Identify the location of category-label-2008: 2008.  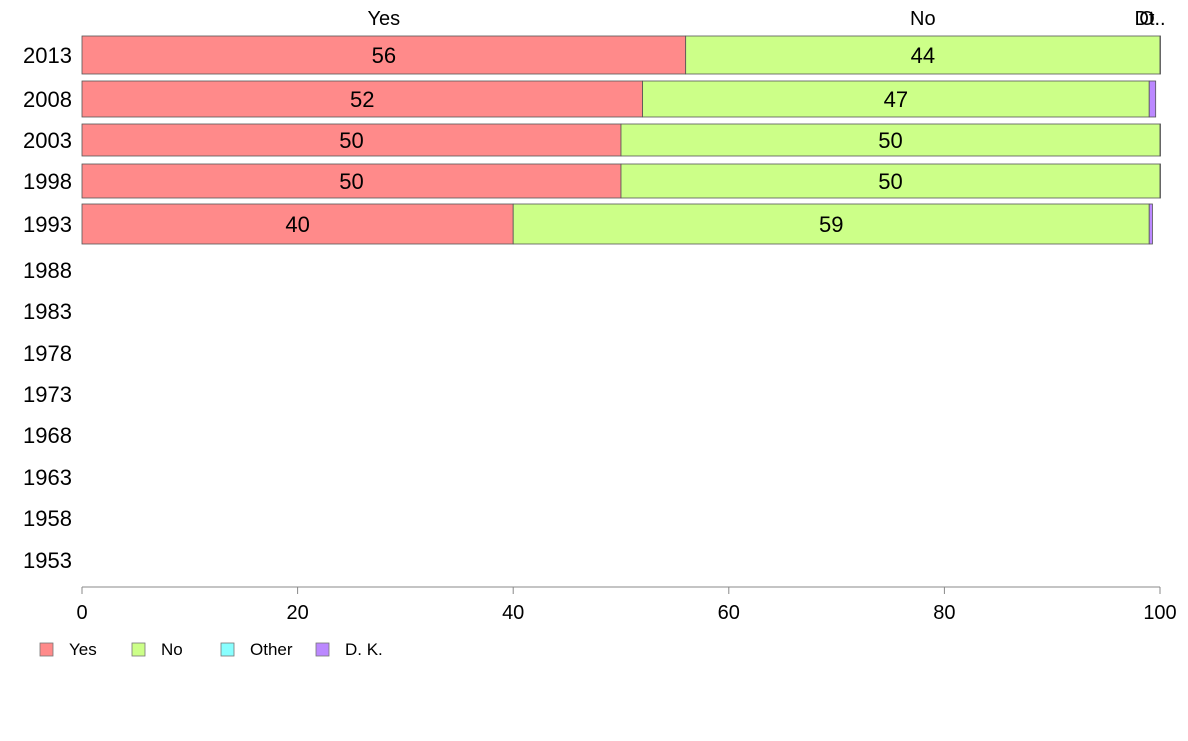
(47, 99).